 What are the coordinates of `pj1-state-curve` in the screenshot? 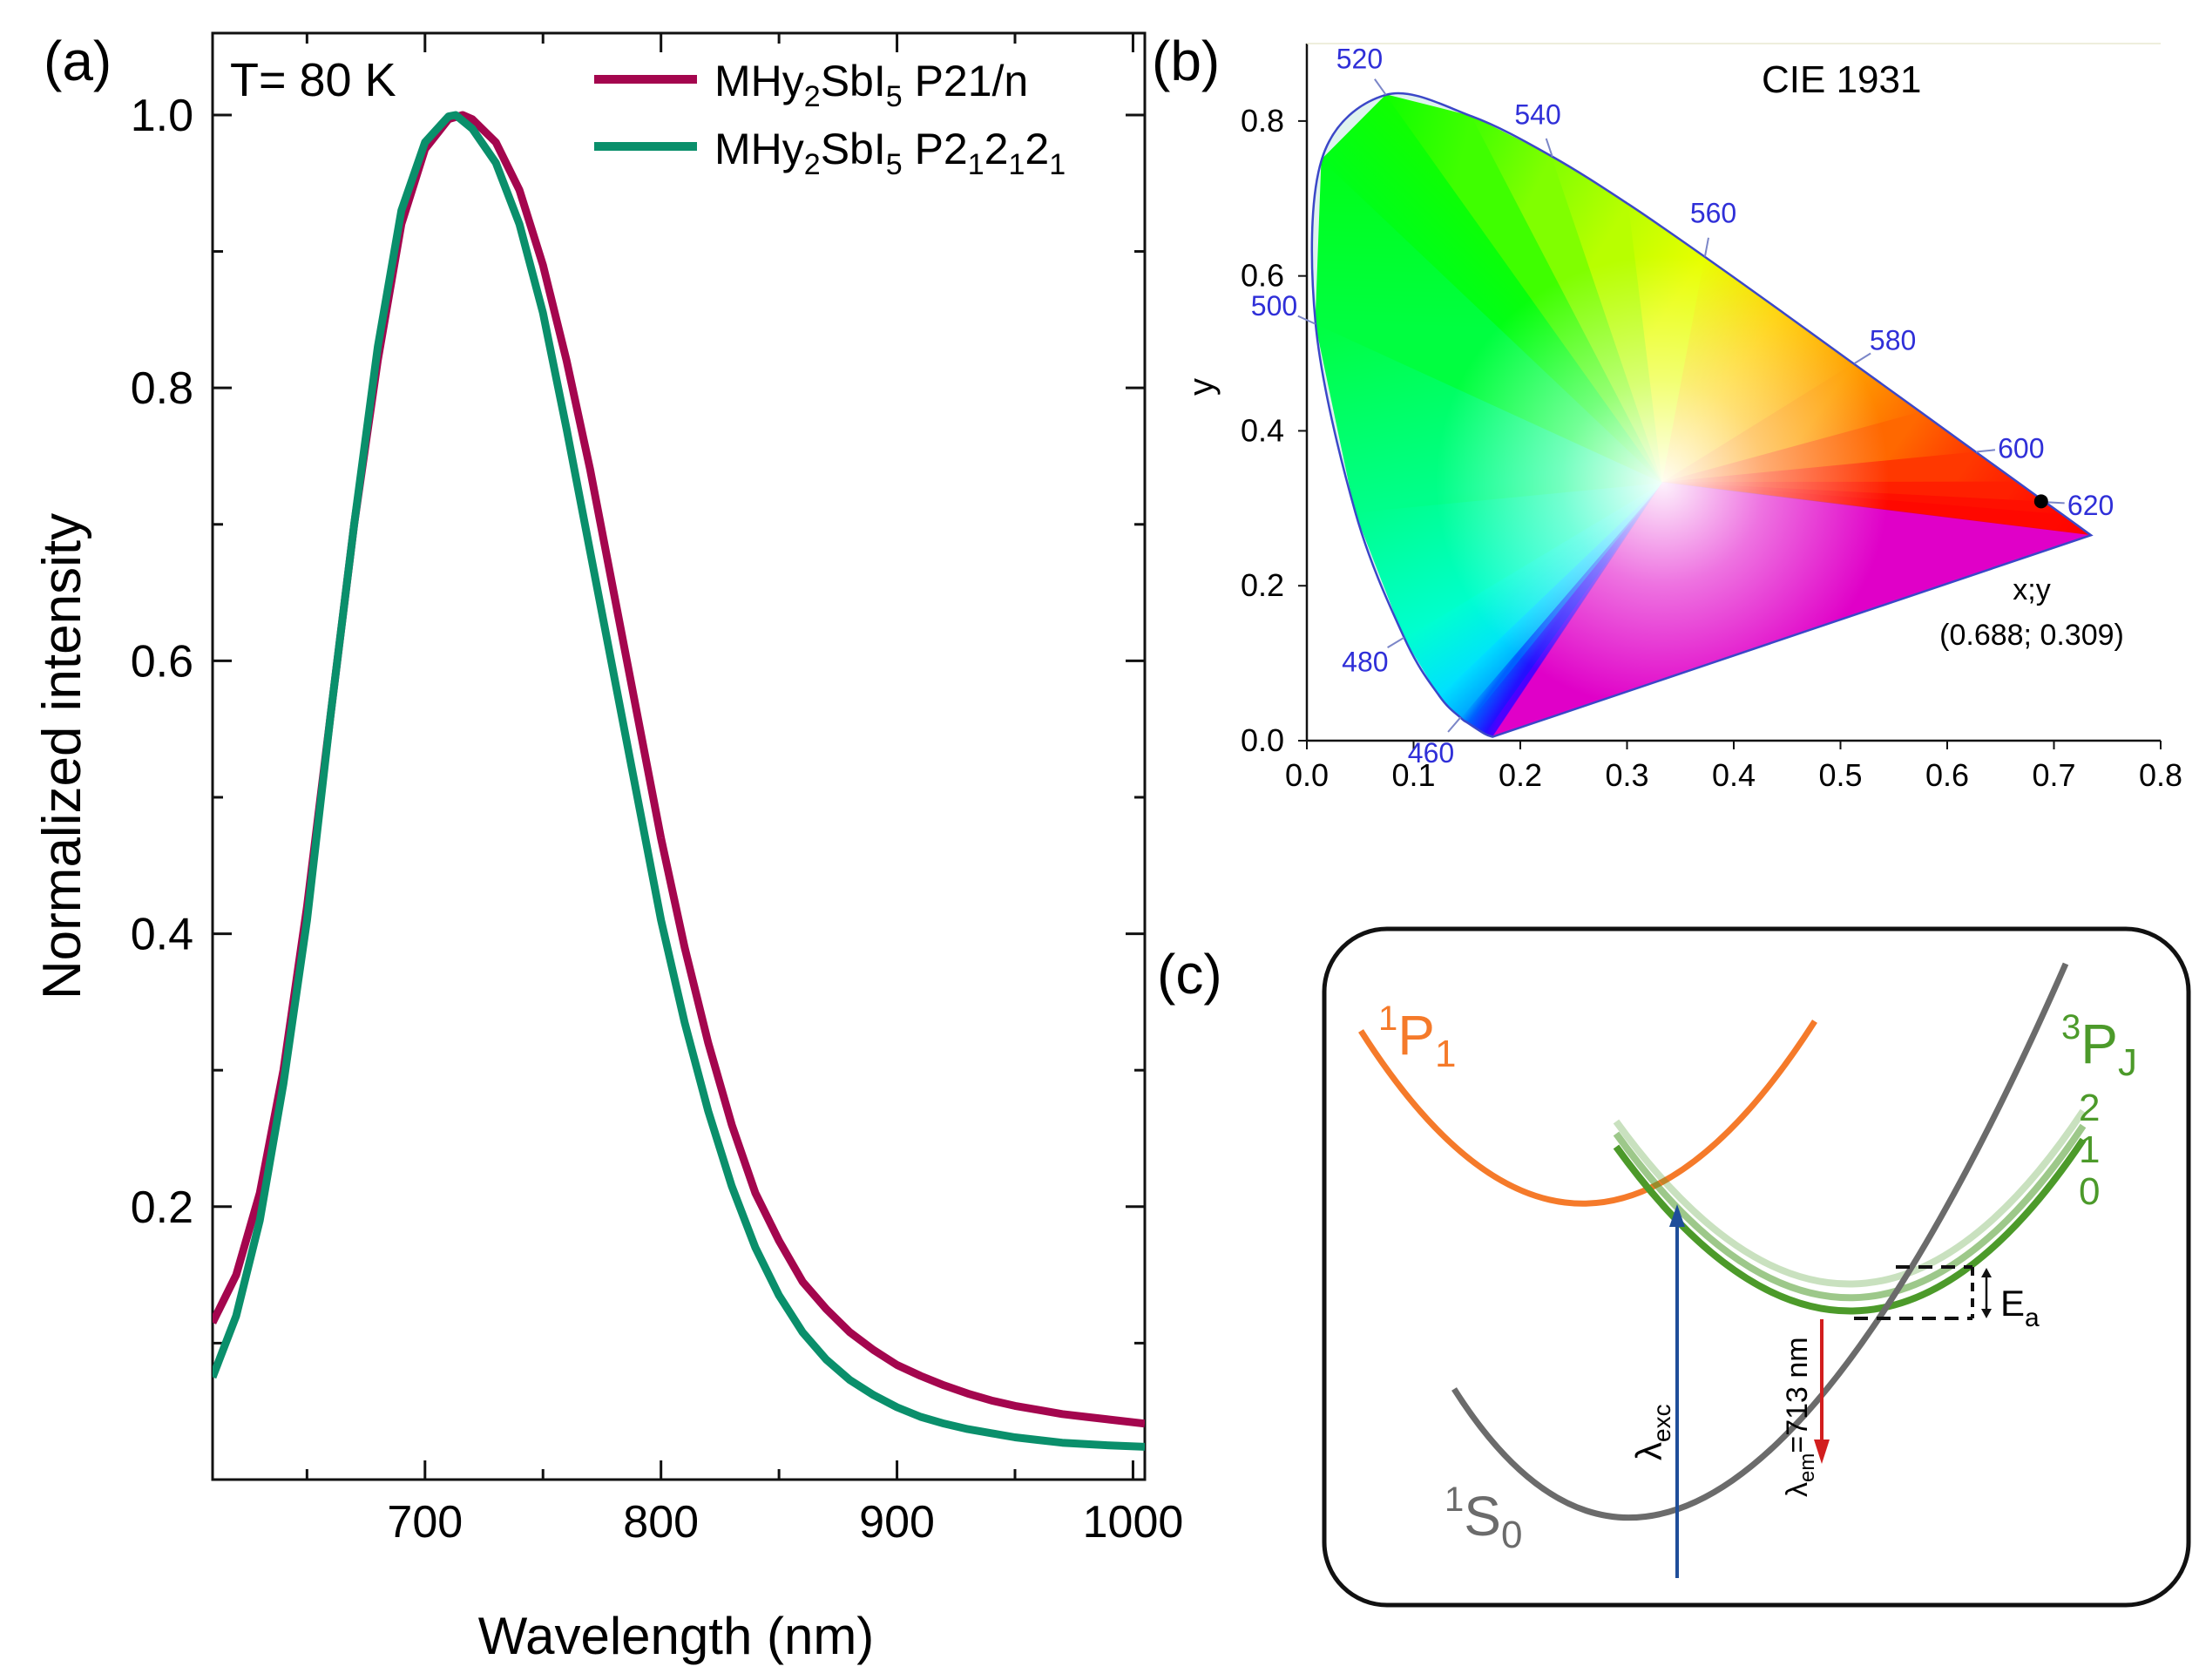 It's located at (1850, 1212).